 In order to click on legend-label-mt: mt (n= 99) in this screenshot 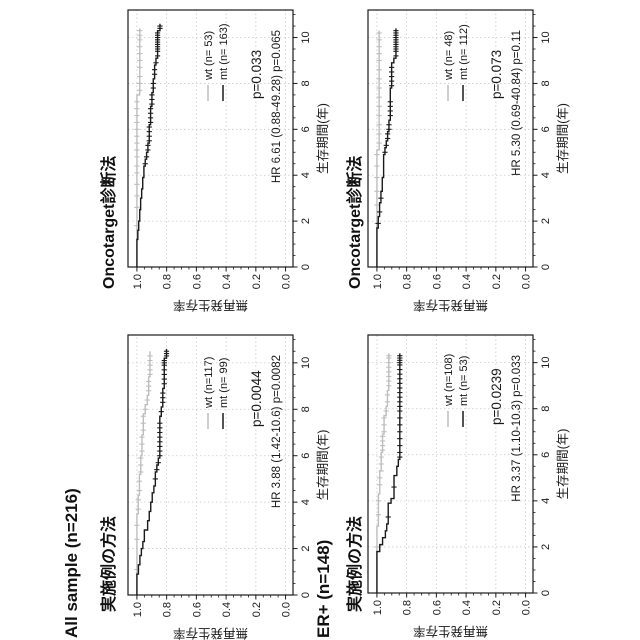, I will do `click(224, 383)`.